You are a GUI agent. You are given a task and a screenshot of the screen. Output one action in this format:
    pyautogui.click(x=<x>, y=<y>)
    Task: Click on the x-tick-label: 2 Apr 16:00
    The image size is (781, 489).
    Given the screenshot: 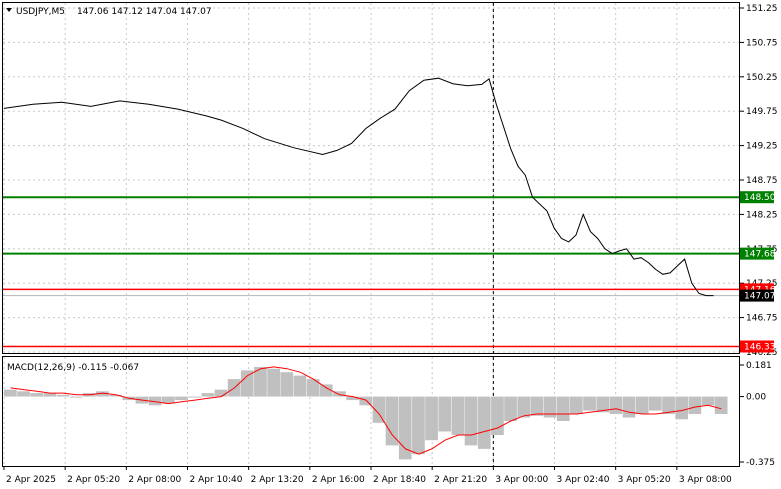 What is the action you would take?
    pyautogui.click(x=338, y=480)
    